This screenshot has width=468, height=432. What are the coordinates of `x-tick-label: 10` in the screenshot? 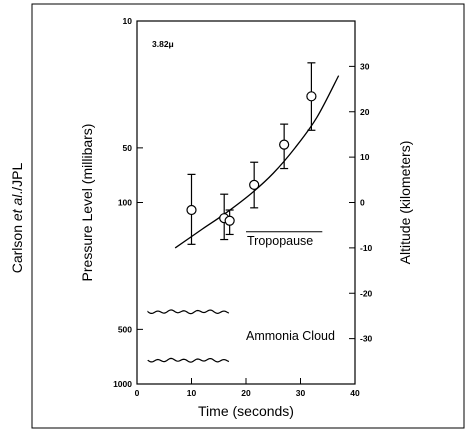 It's located at (192, 393).